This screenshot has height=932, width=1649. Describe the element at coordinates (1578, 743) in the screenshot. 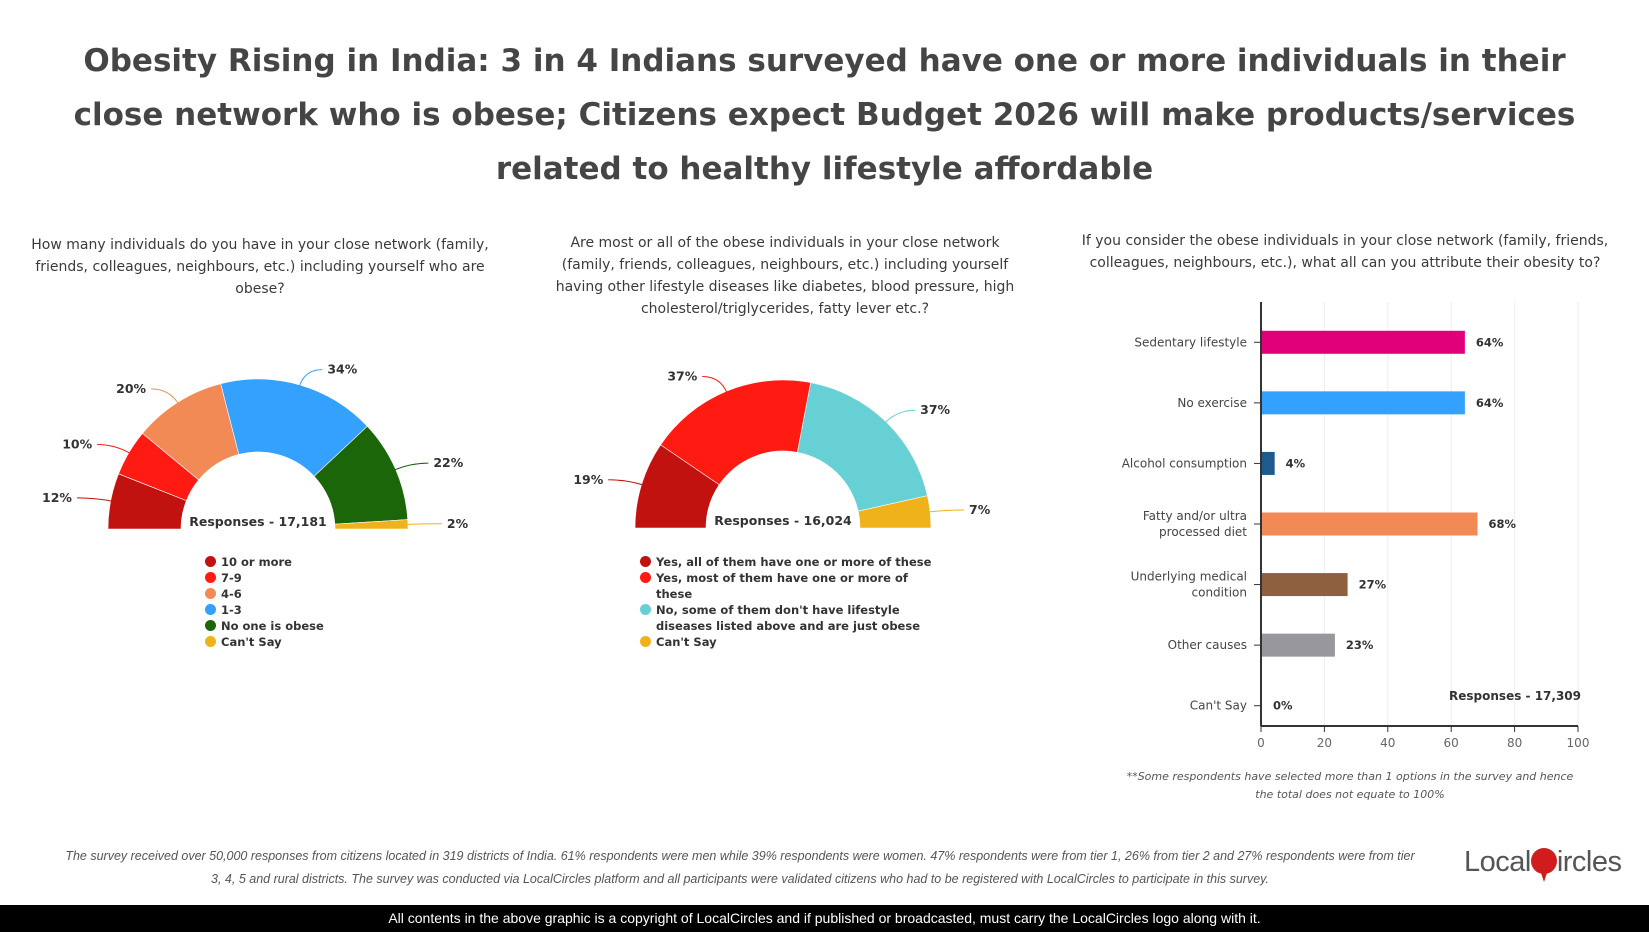

I see `x-tick-label: 100` at that location.